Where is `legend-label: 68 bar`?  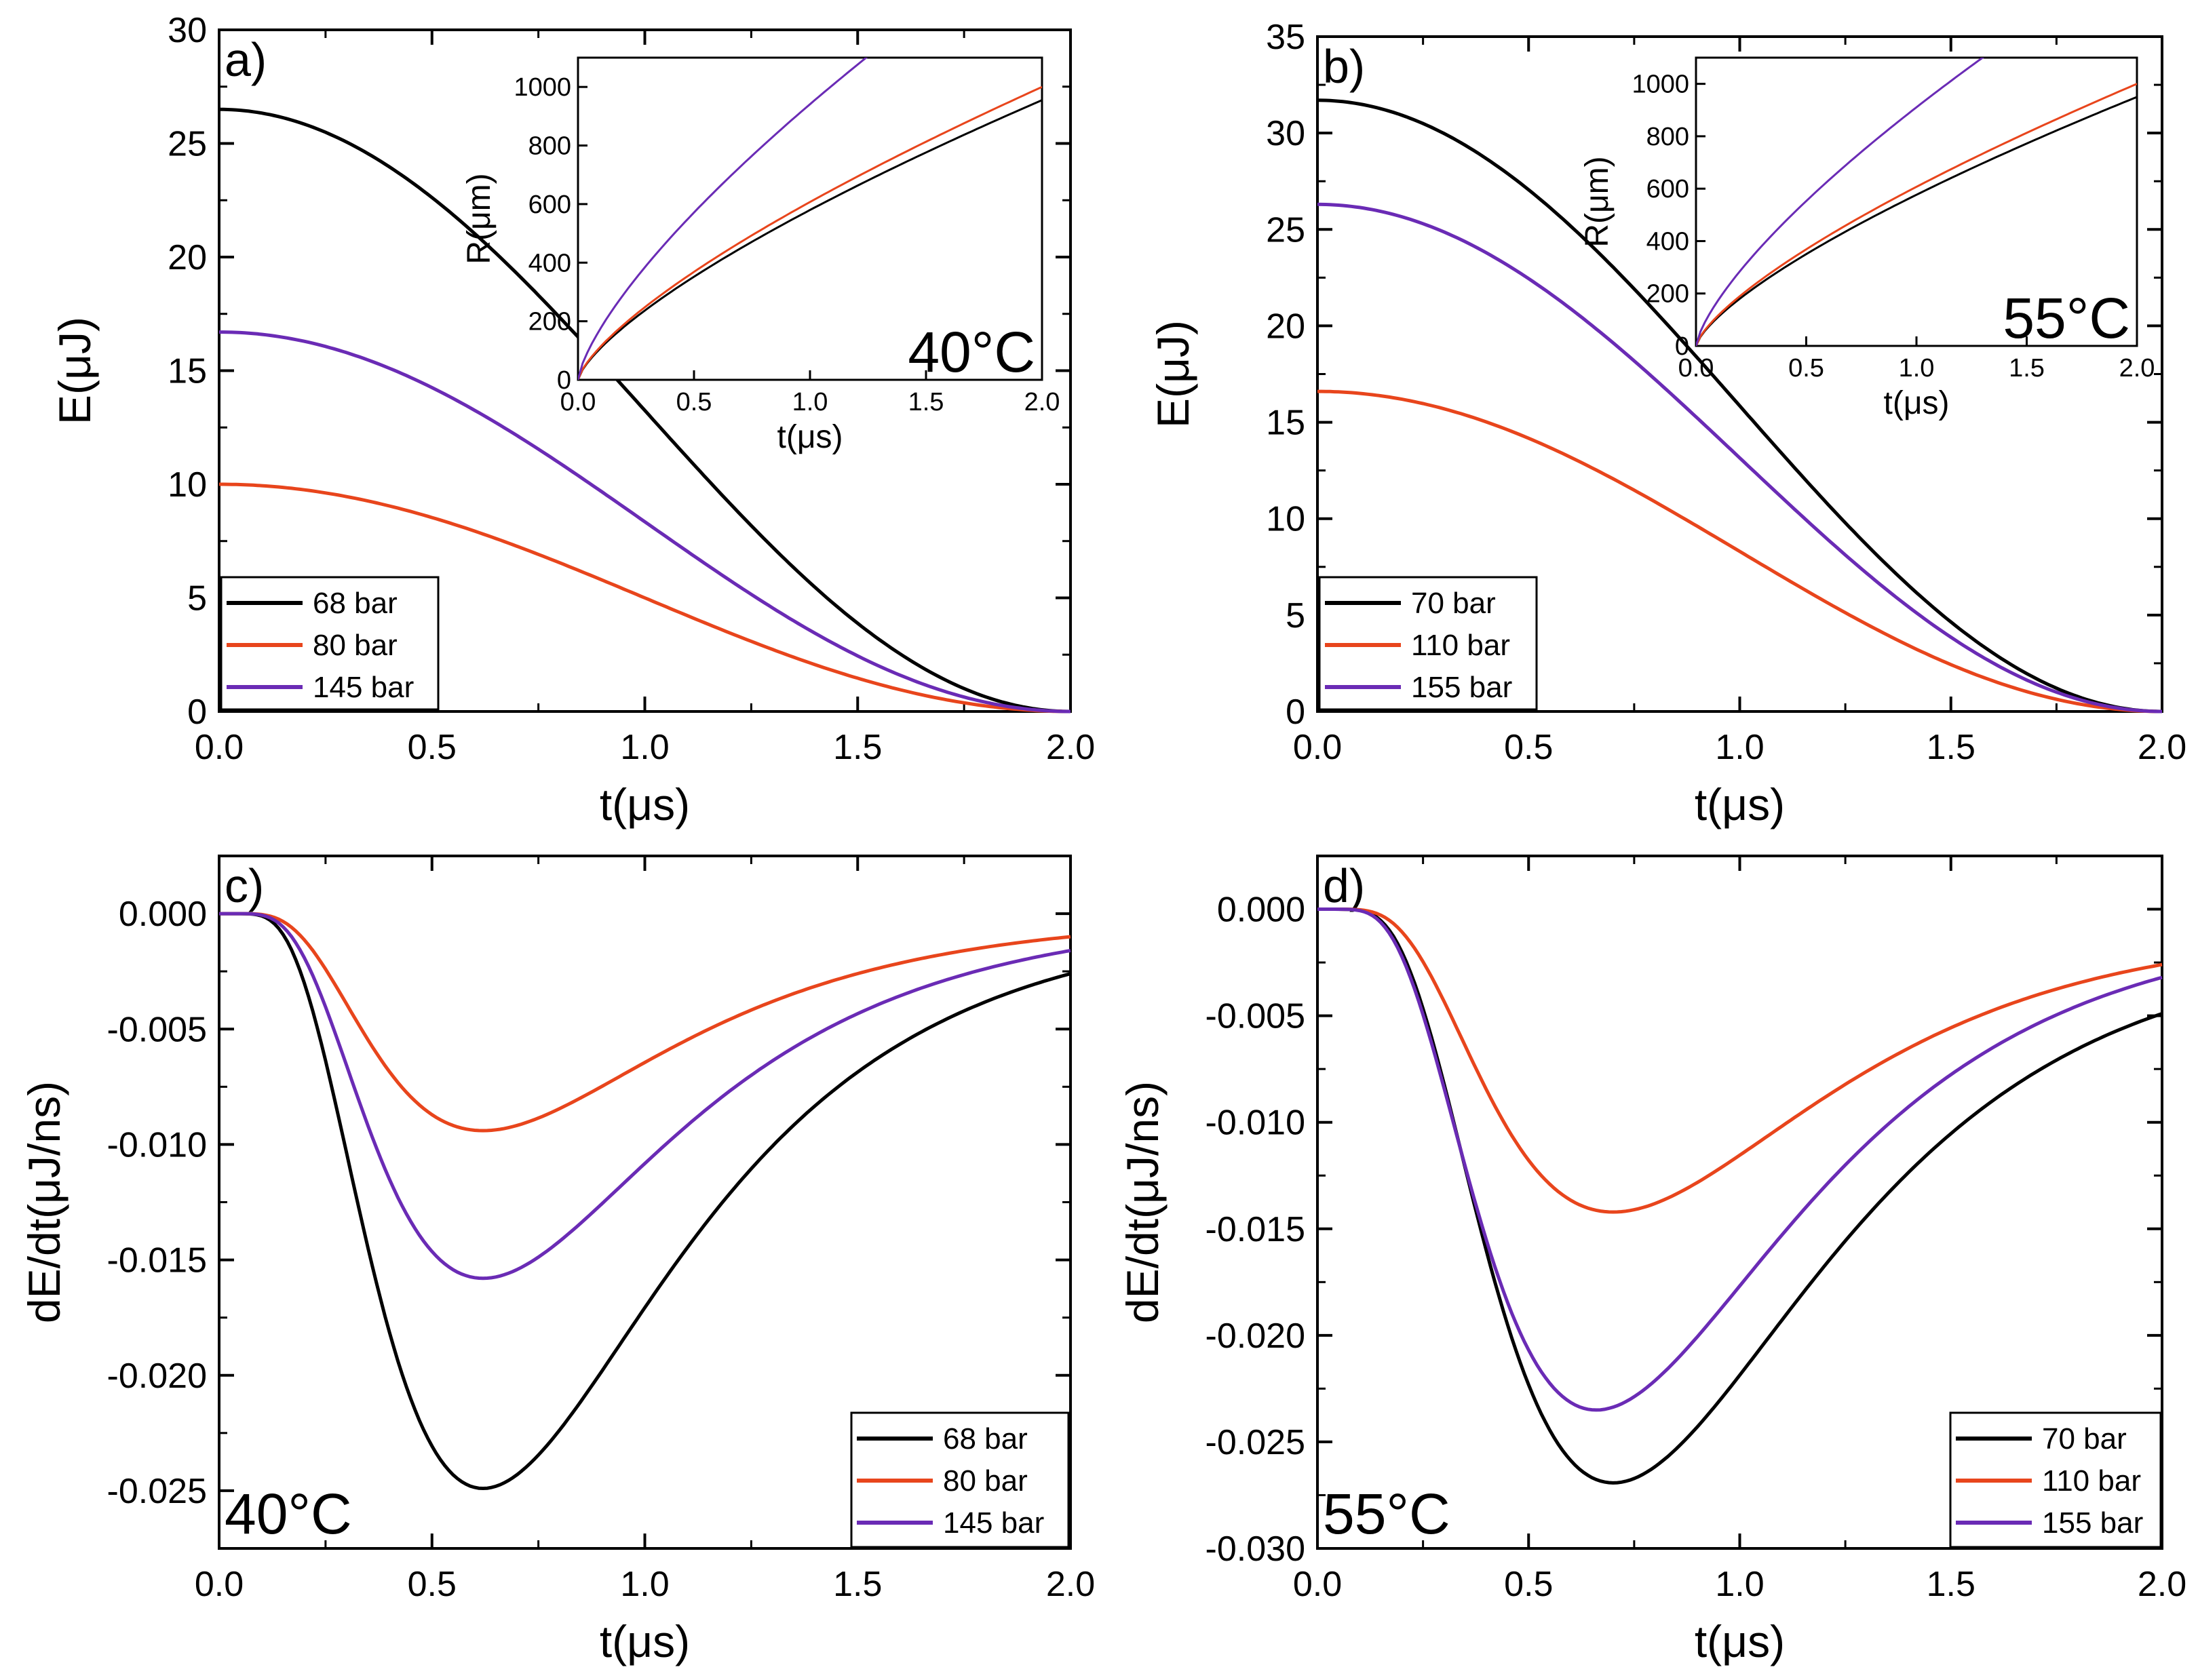
legend-label: 68 bar is located at coordinates (985, 1439).